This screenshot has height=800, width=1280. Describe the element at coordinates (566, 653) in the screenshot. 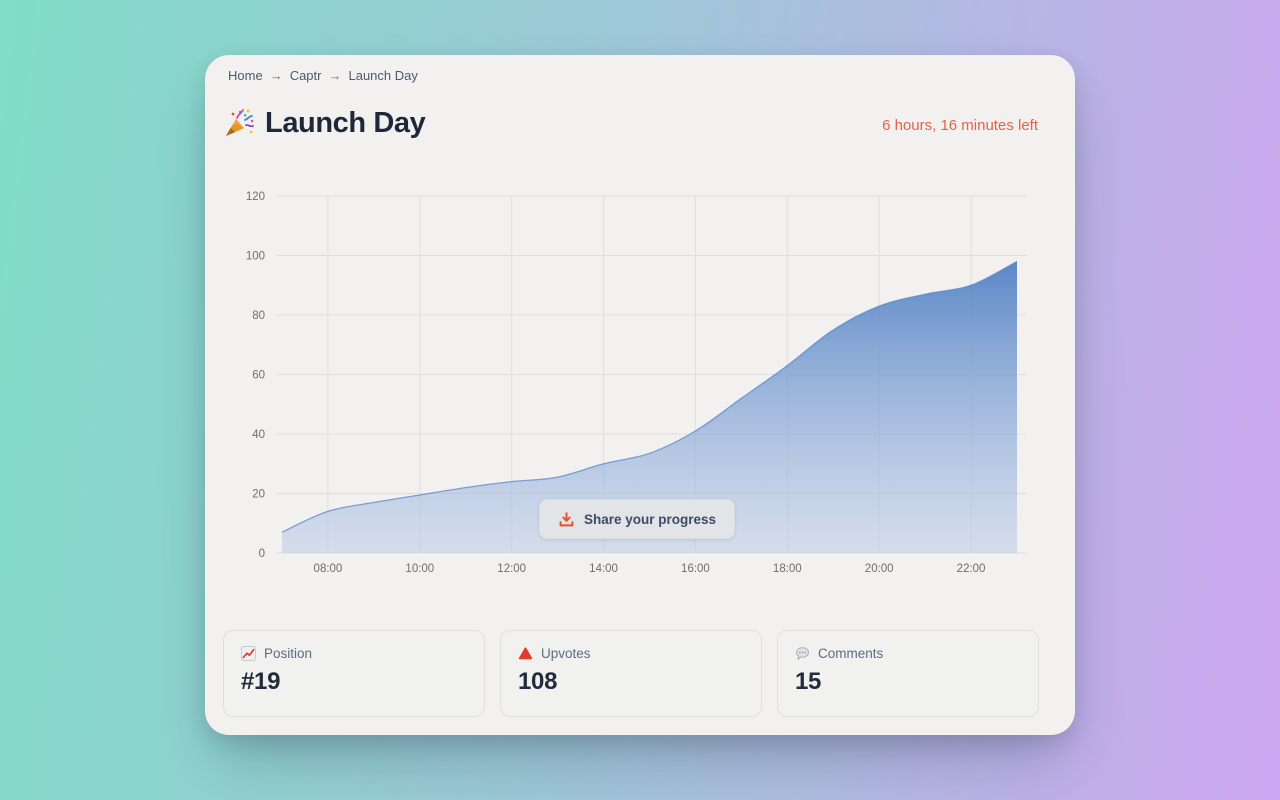

I see `stat-label: Upvotes` at that location.